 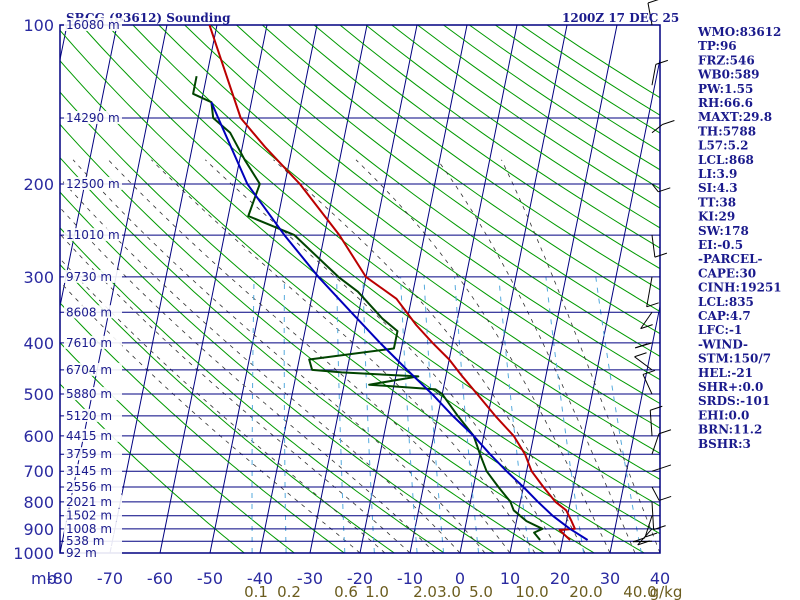 I want to click on height-label: 538 m, so click(x=85, y=541).